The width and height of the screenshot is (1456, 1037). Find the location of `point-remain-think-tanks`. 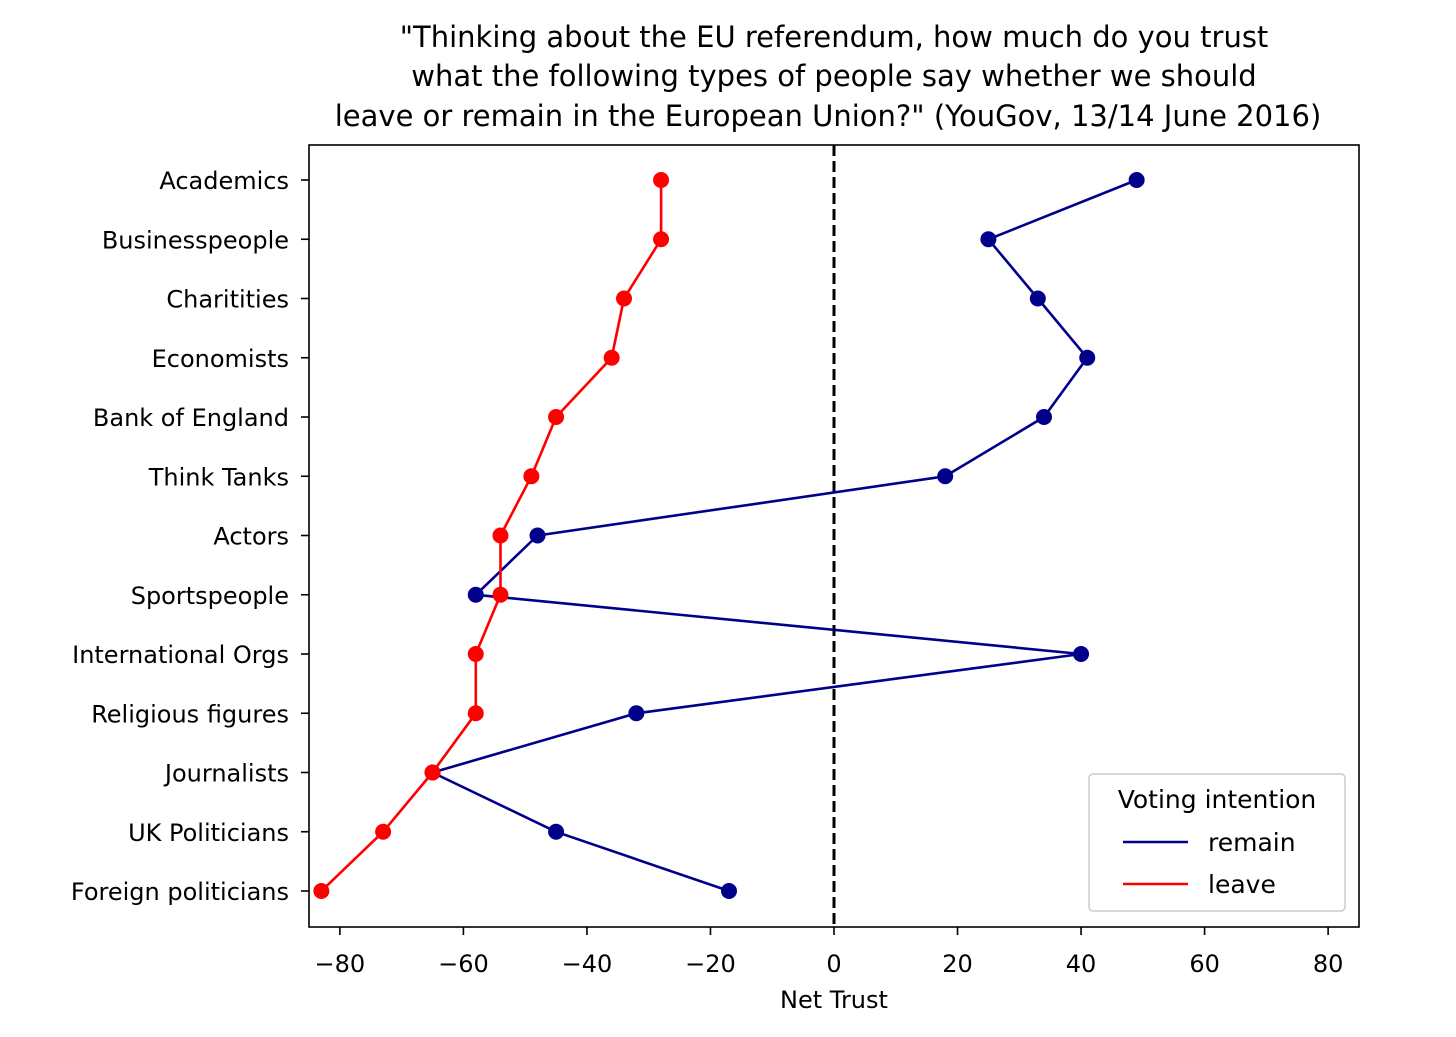

point-remain-think-tanks is located at coordinates (945, 476).